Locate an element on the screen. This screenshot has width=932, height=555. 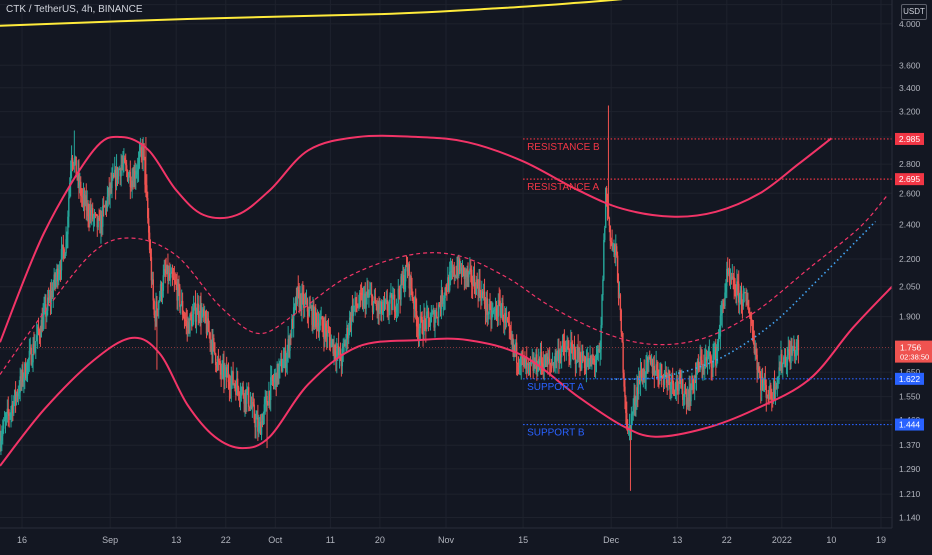
currency-badge: USDT is located at coordinates (914, 12).